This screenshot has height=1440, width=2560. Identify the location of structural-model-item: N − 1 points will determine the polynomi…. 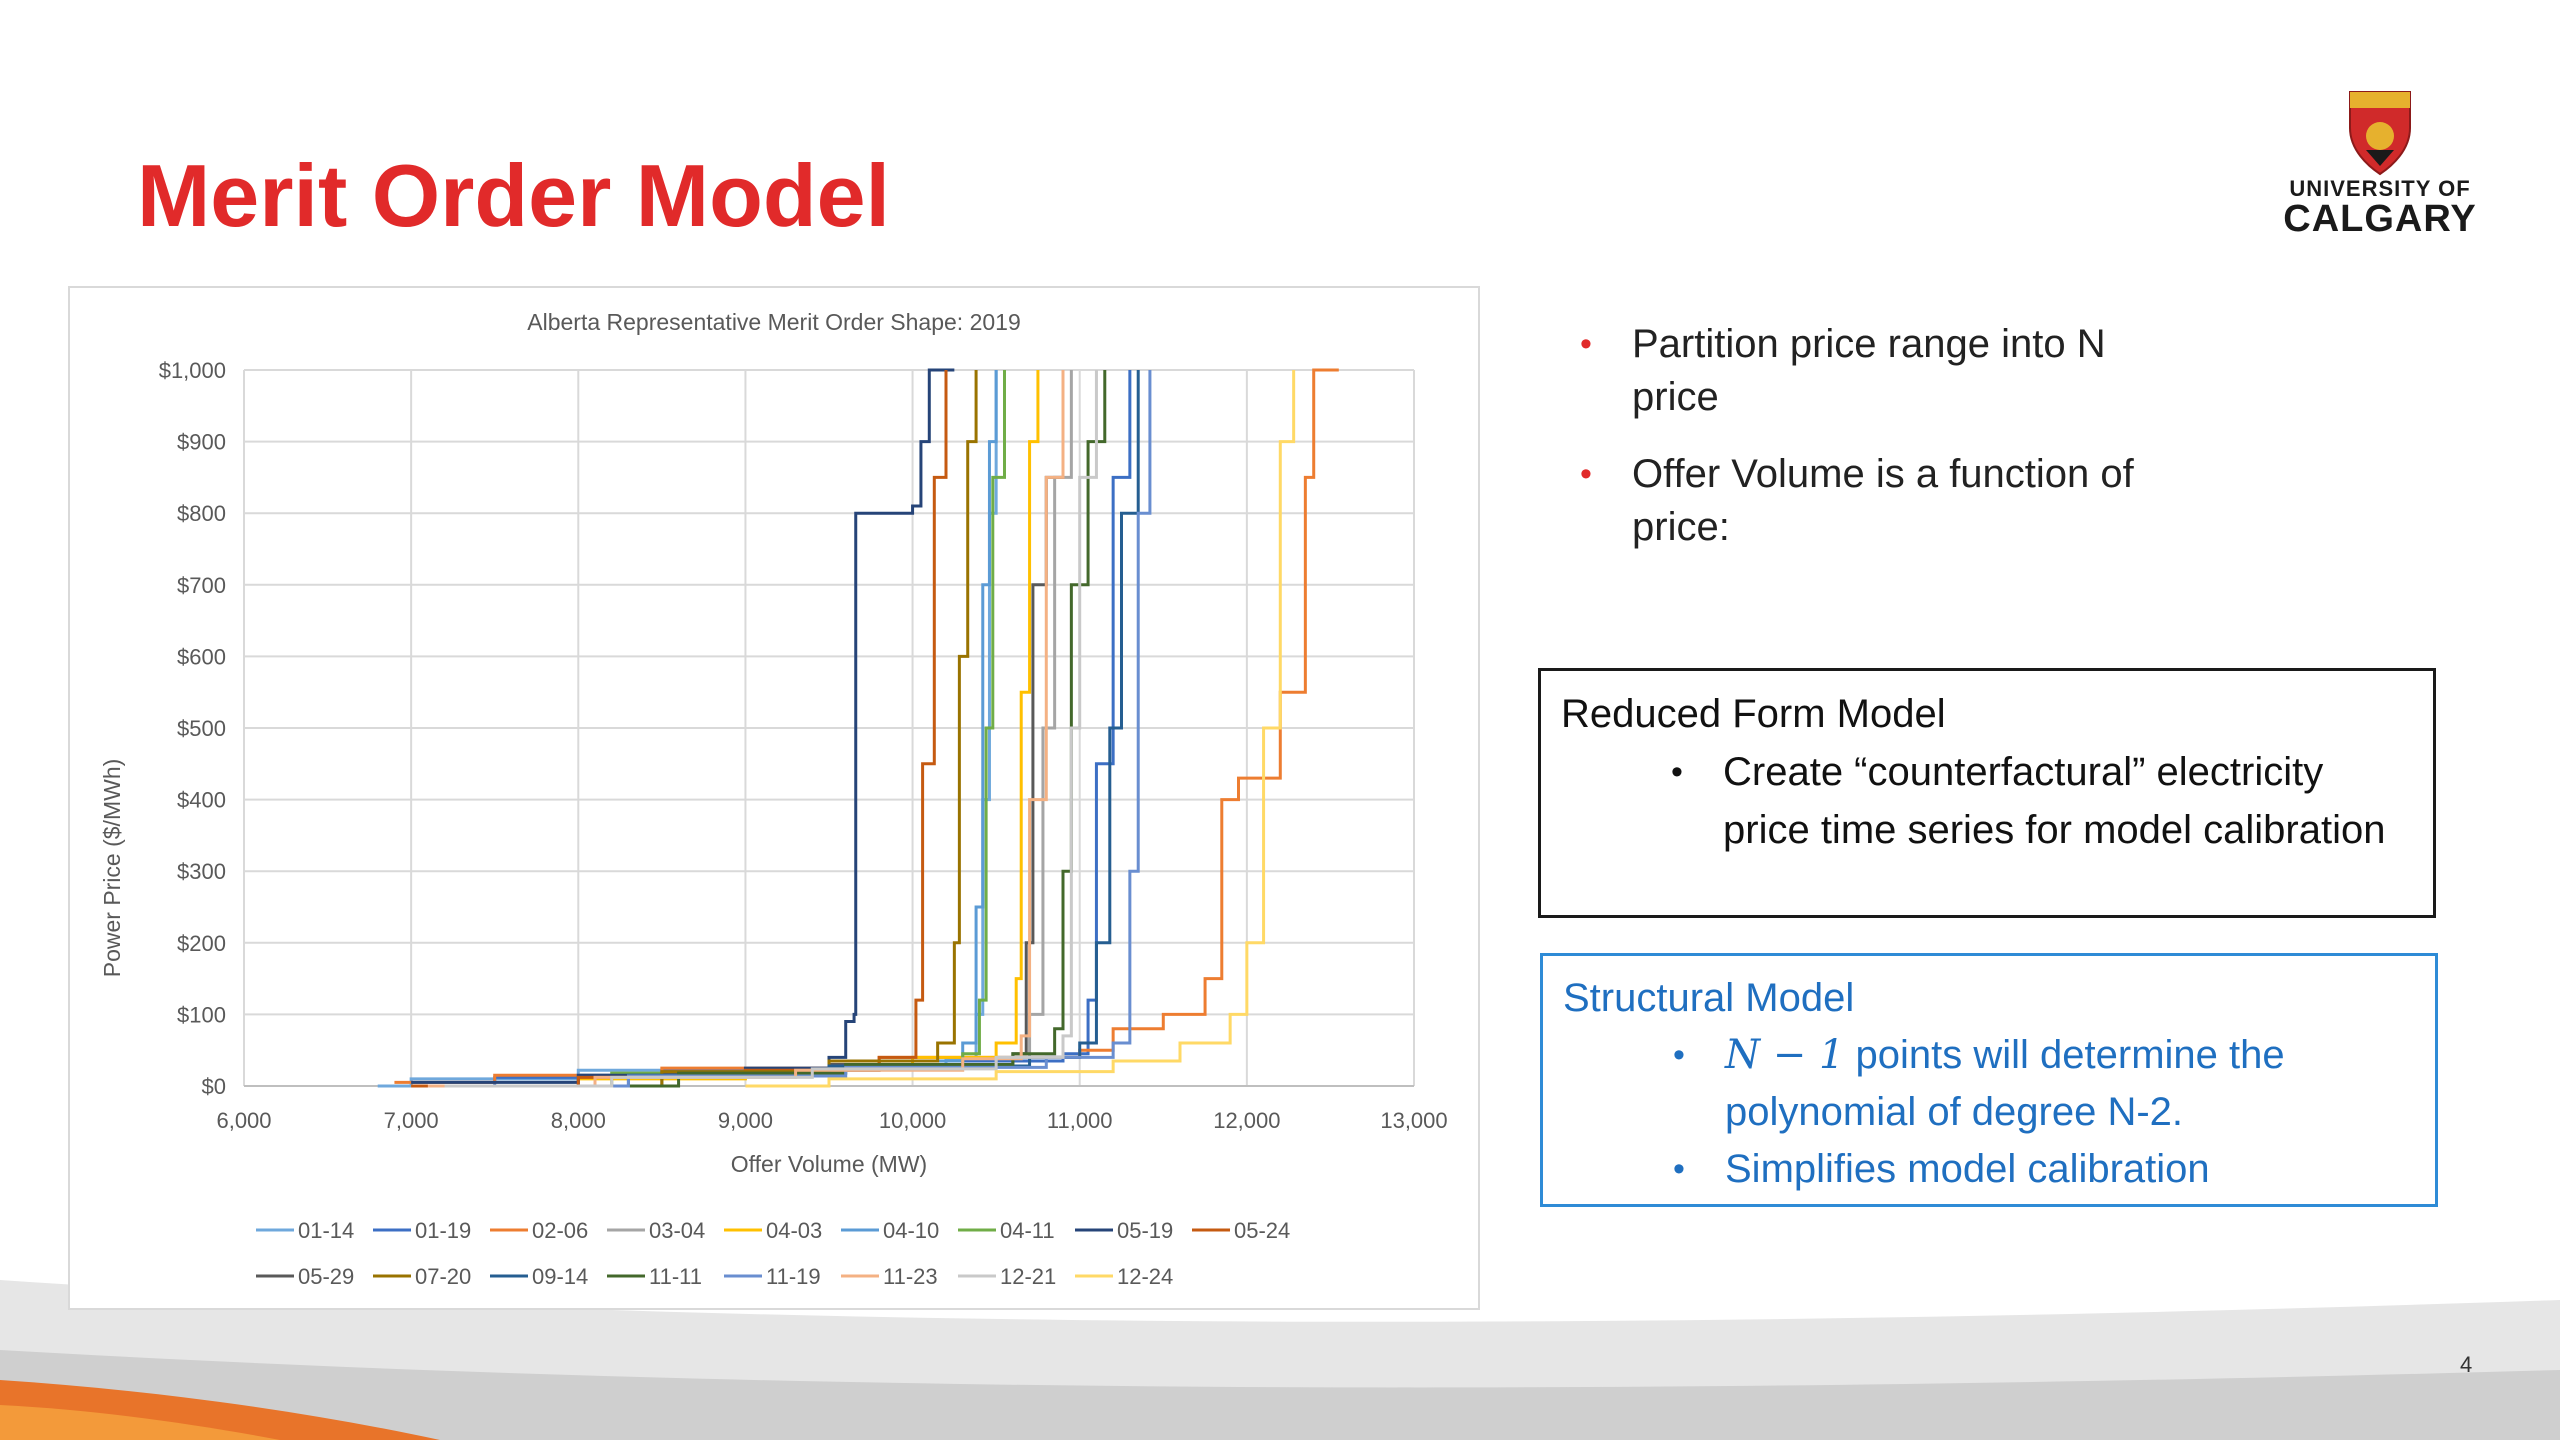
(2044, 1084).